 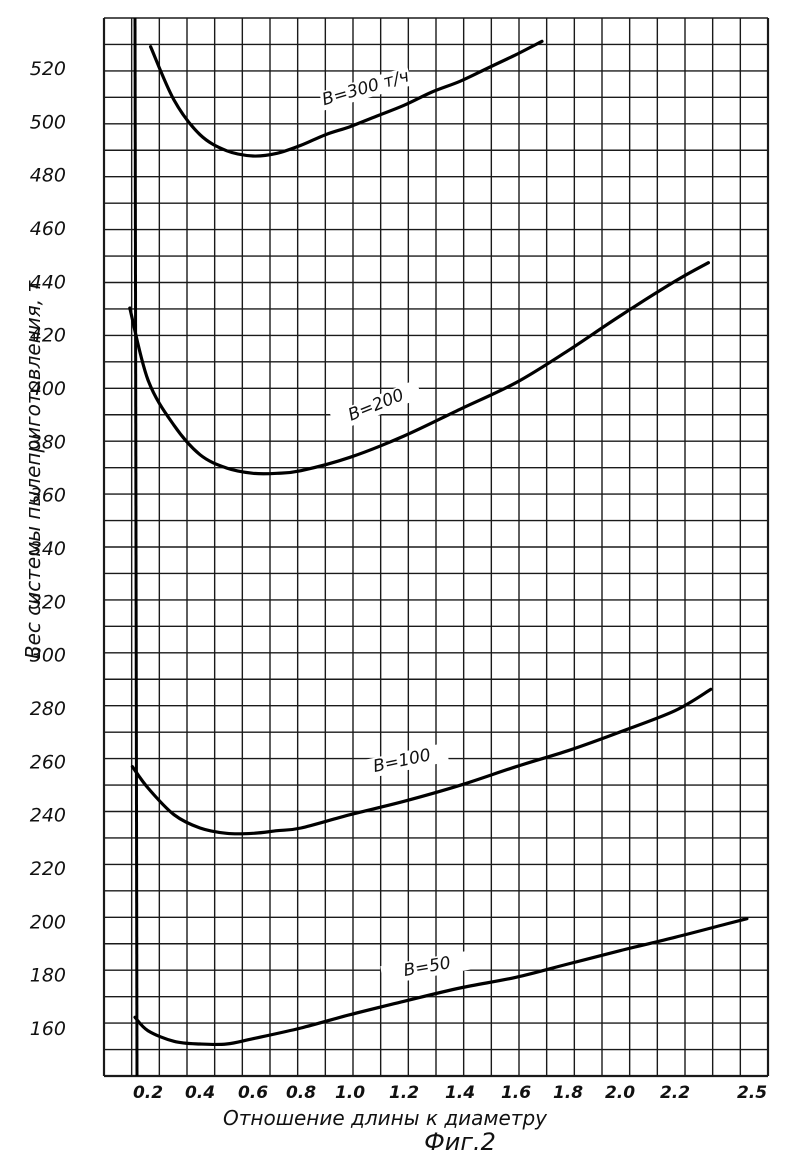 I want to click on y-tick-label: 280, so click(x=48, y=709).